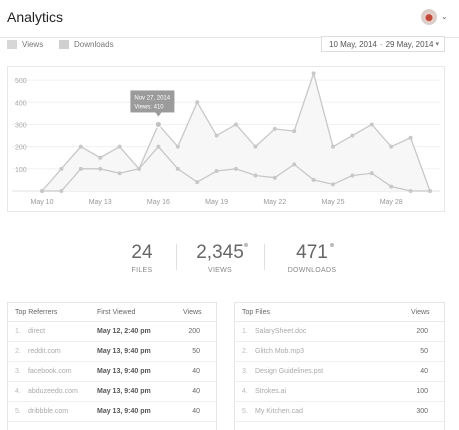 This screenshot has height=430, width=459. What do you see at coordinates (383, 44) in the screenshot?
I see `date-range-picker: 10 May, 2014-29 May, 2014 ▾` at bounding box center [383, 44].